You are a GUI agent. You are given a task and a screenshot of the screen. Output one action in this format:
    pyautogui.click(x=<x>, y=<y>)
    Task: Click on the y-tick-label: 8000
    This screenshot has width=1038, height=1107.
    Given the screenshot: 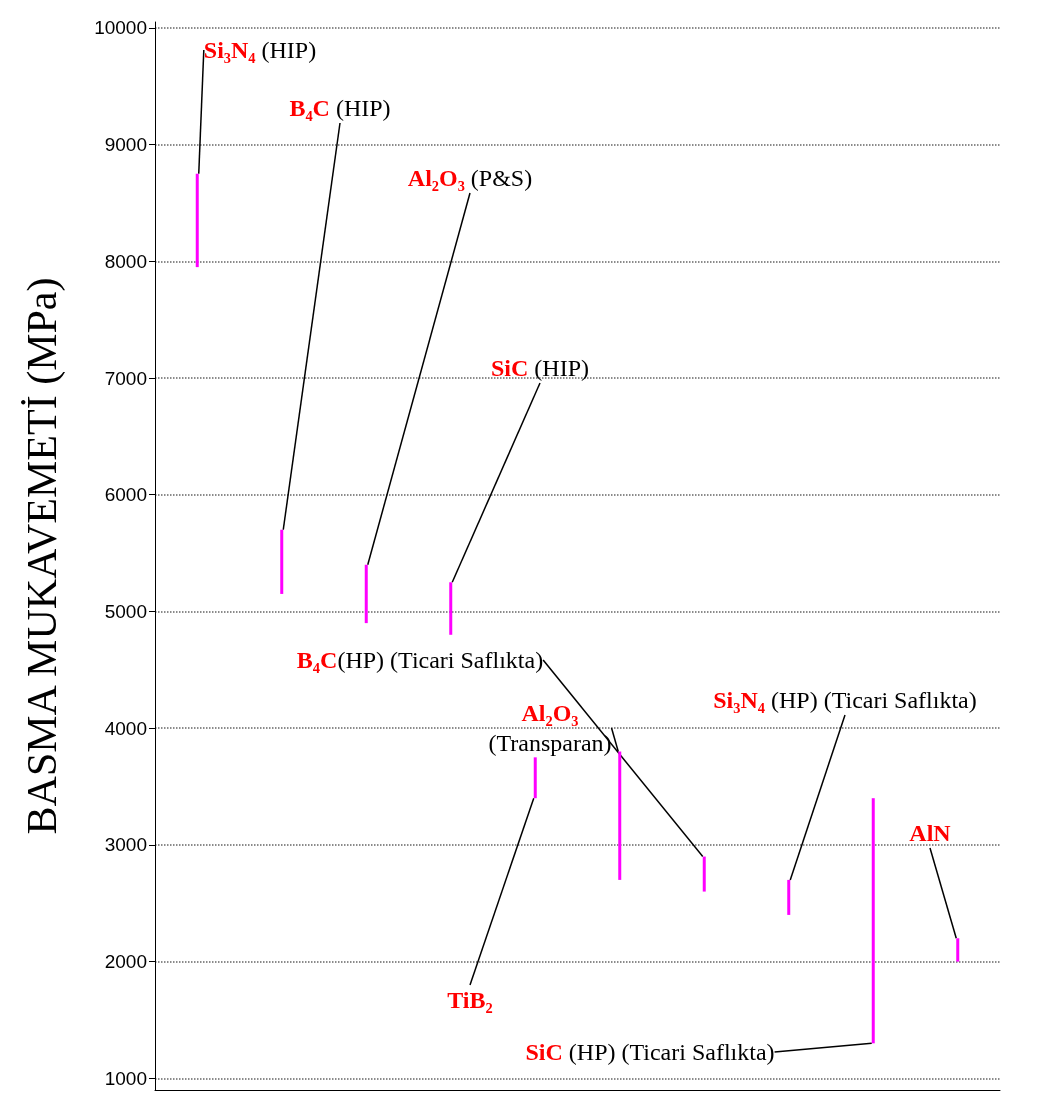 What is the action you would take?
    pyautogui.click(x=125, y=261)
    